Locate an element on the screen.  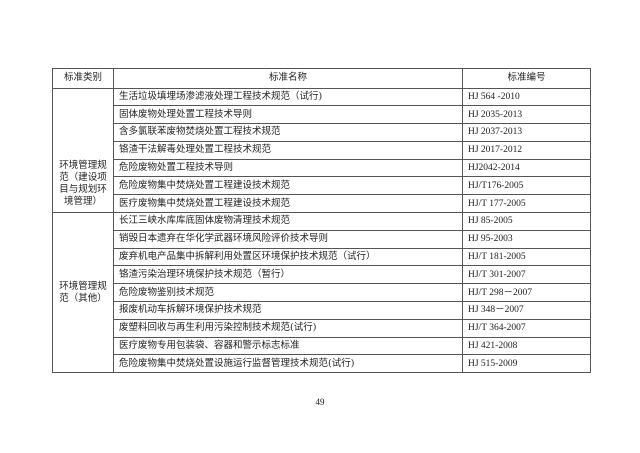
table-row: 危险废物集中焚烧处置设施运行监督管理技术规范(试行) HJ 515-2009 is located at coordinates (322, 364).